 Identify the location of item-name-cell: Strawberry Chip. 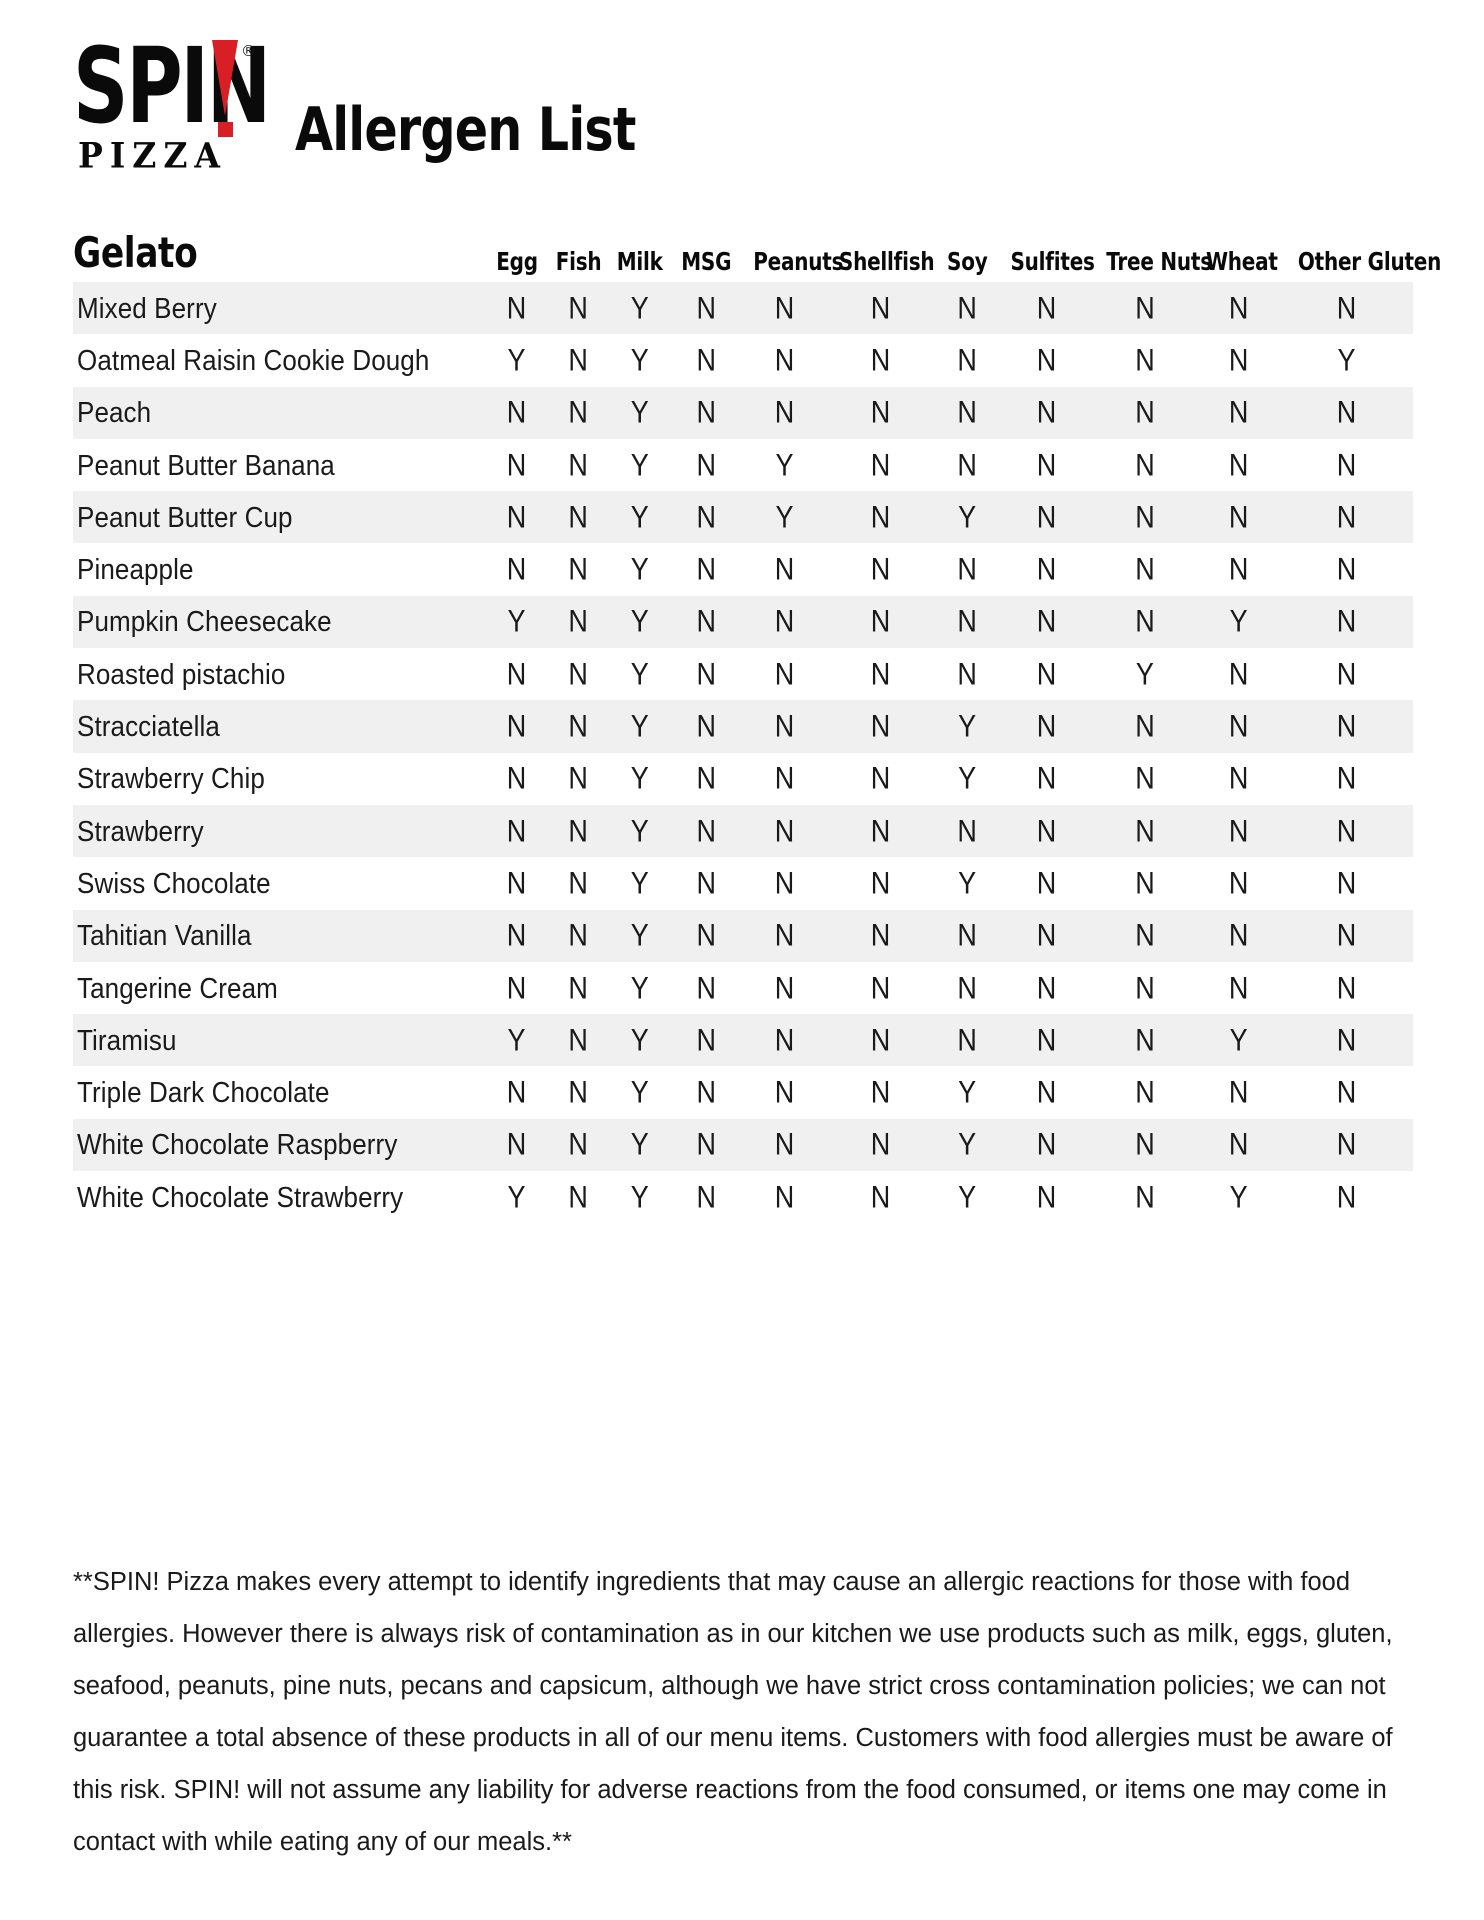
(279, 779).